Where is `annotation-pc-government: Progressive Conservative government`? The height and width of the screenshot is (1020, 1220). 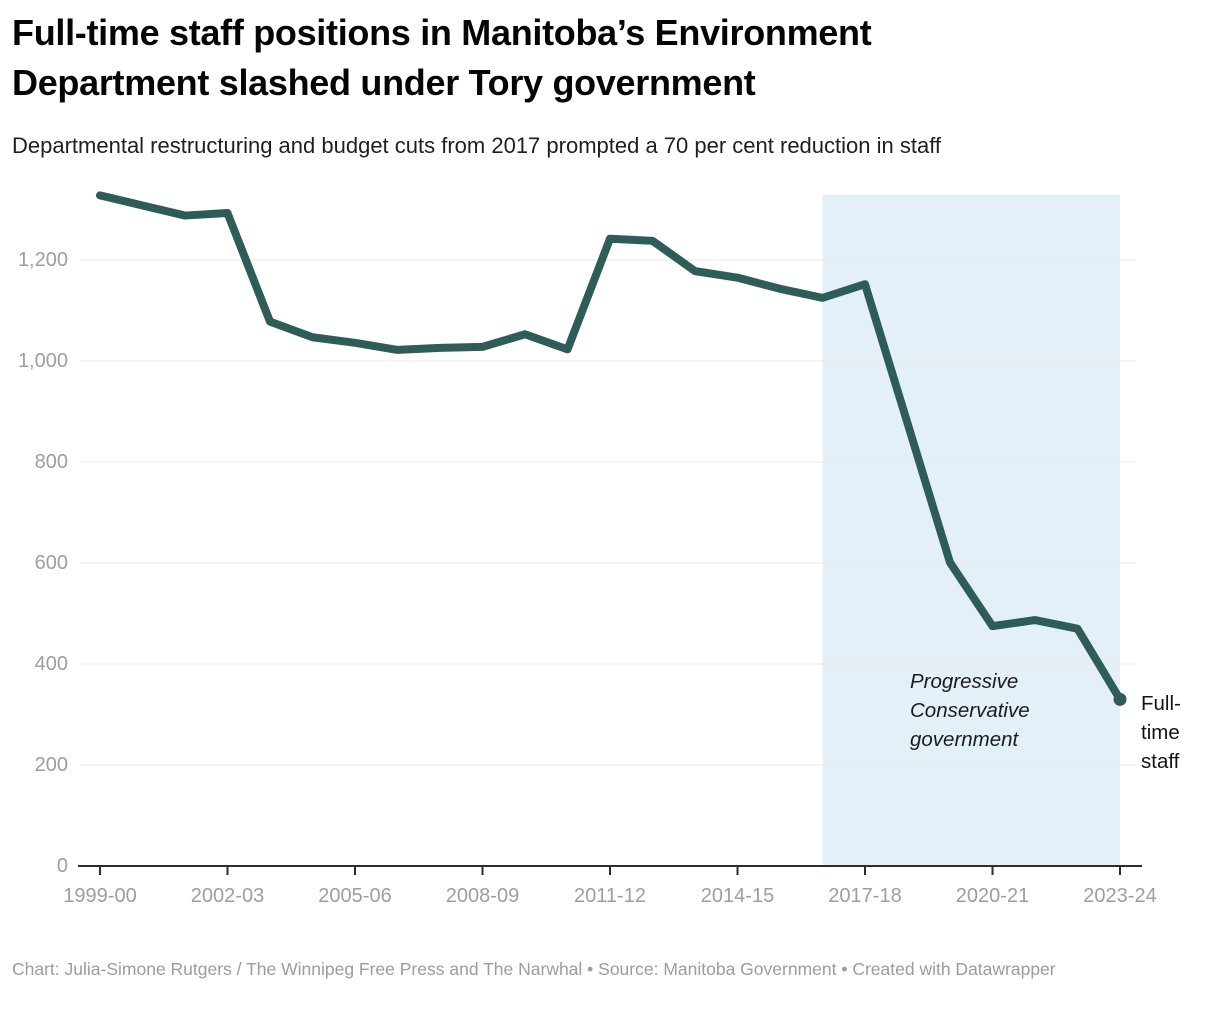 annotation-pc-government: Progressive Conservative government is located at coordinates (970, 710).